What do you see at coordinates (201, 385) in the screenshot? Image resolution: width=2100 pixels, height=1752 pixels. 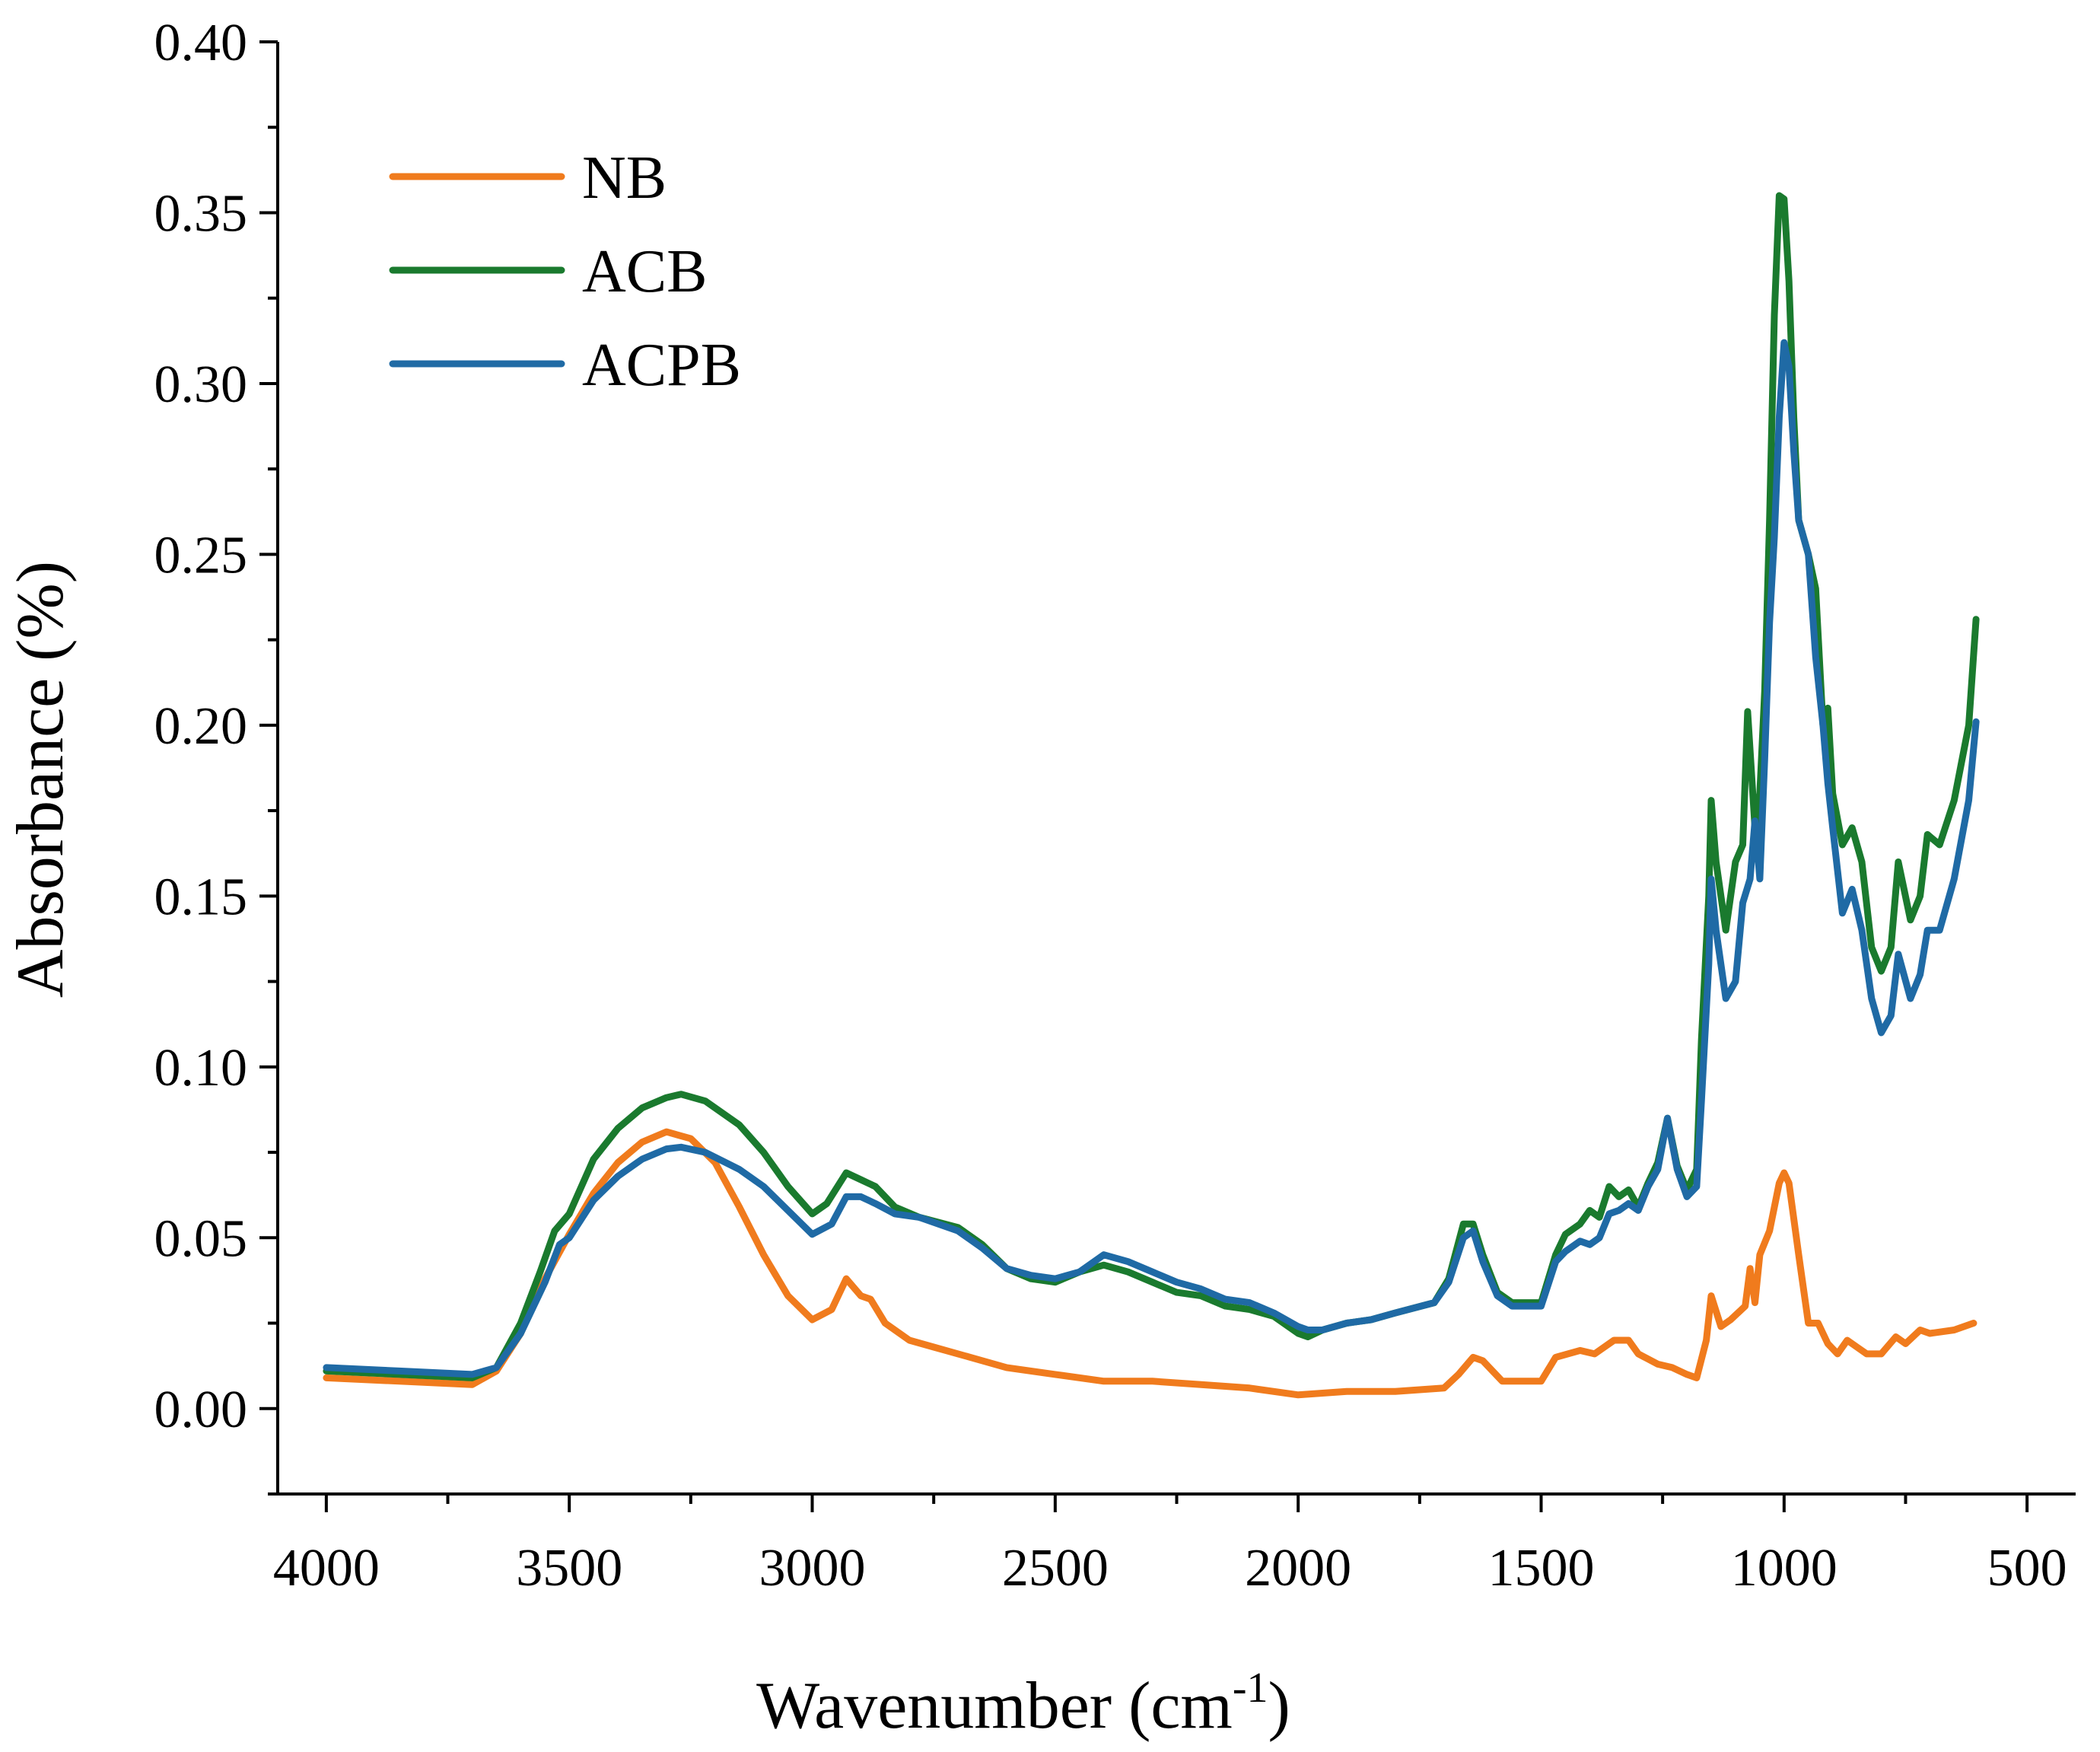 I see `y-tick-label: 0.30` at bounding box center [201, 385].